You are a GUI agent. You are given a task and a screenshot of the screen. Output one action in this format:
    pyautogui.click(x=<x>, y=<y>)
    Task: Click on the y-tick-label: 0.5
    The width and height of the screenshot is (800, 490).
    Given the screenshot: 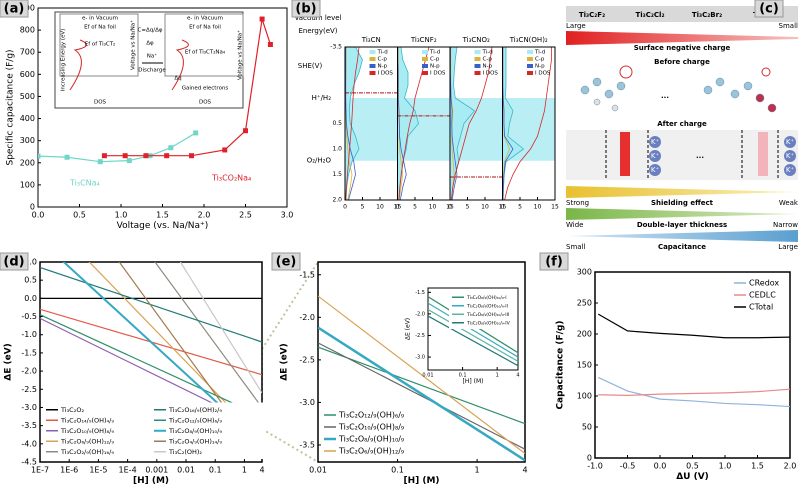 What is the action you would take?
    pyautogui.click(x=30, y=280)
    